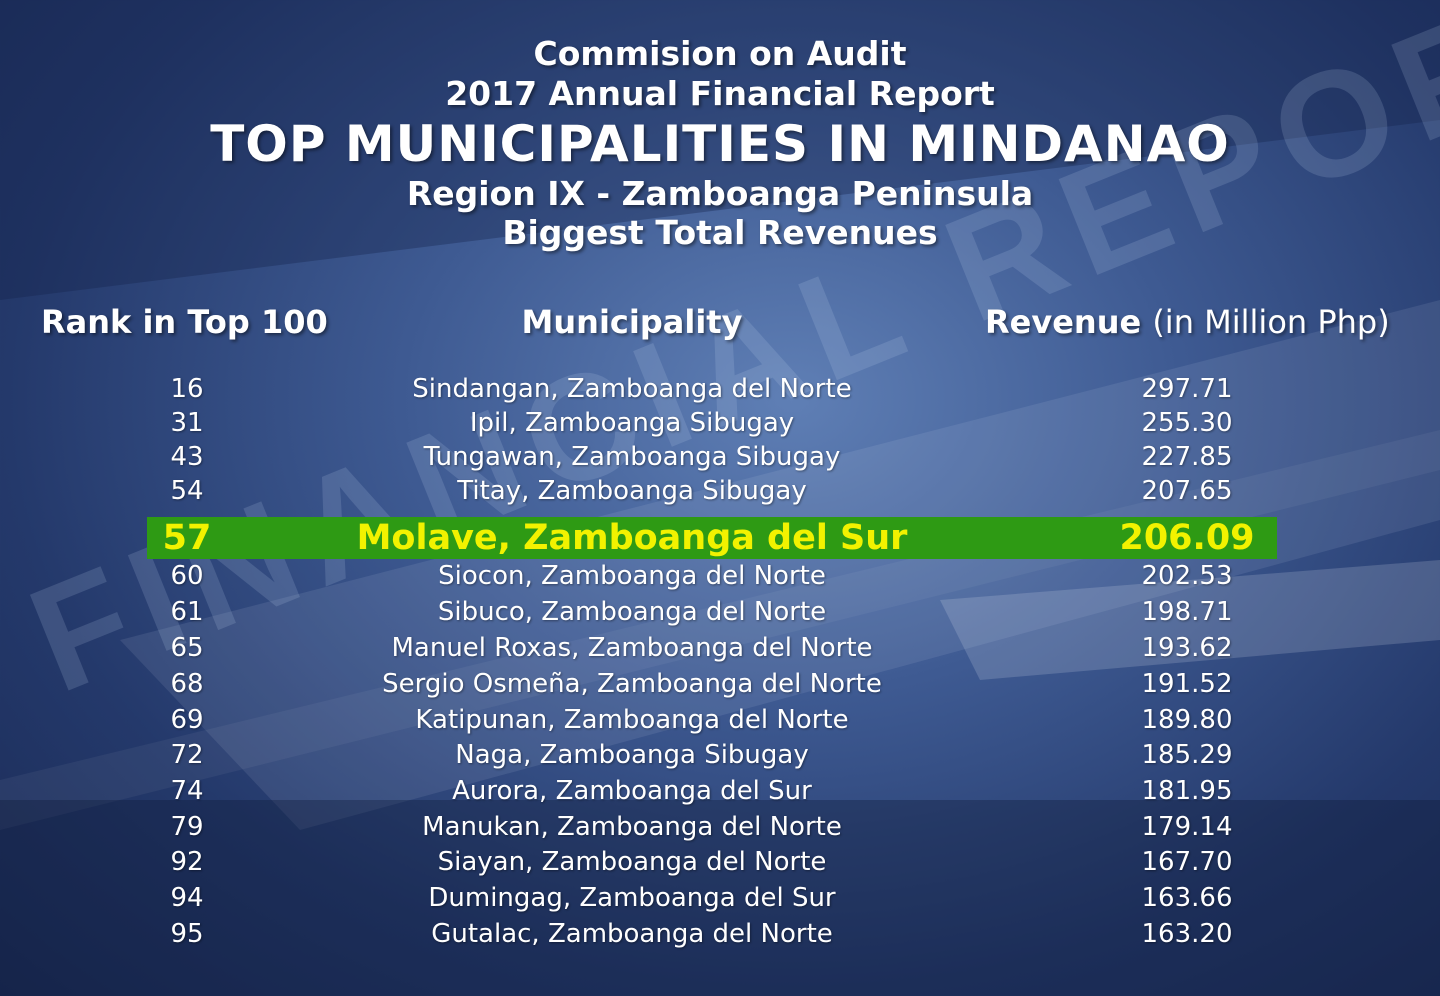 The height and width of the screenshot is (996, 1440). Describe the element at coordinates (1187, 491) in the screenshot. I see `revenue-cell: 207.65` at that location.